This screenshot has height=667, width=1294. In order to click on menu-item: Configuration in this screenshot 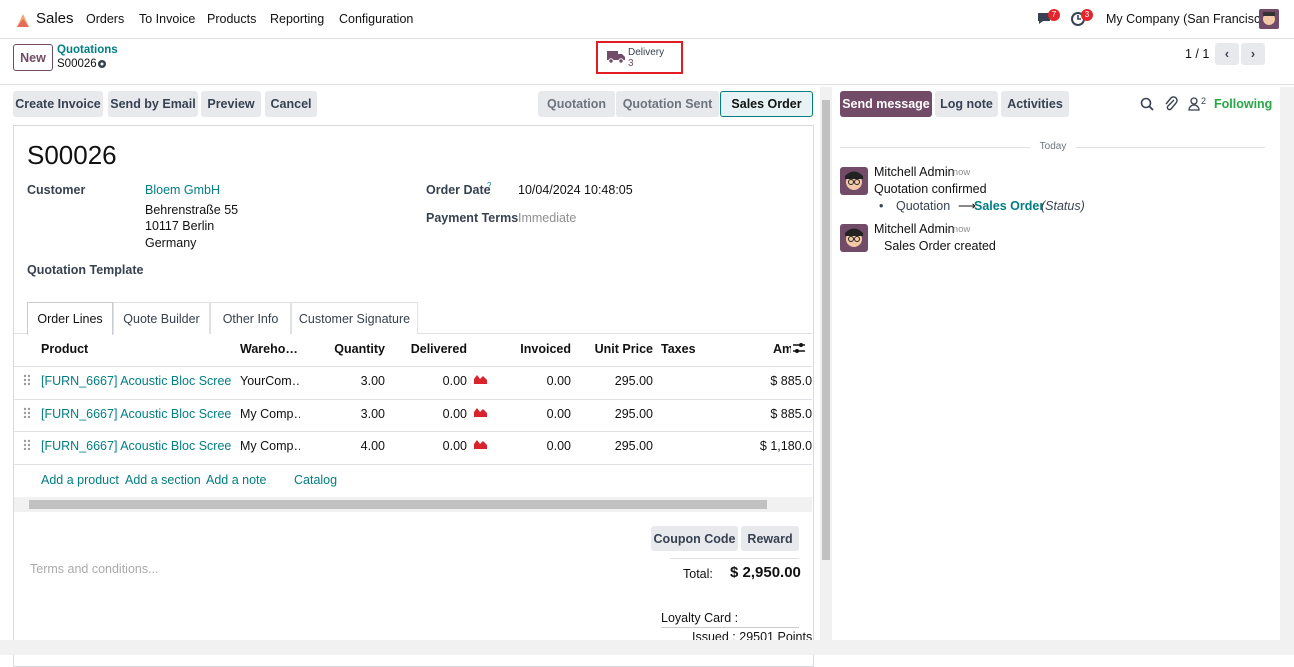, I will do `click(376, 19)`.